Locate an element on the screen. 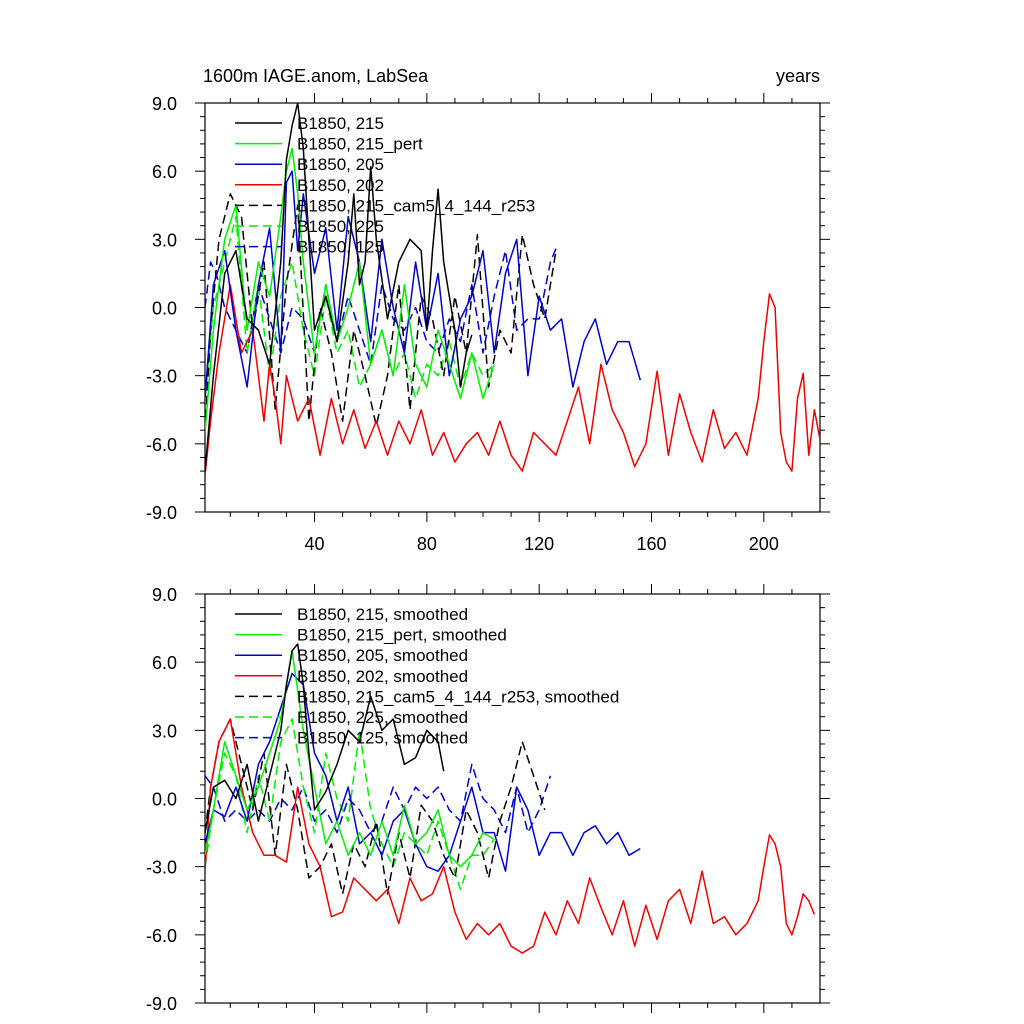 Image resolution: width=1024 pixels, height=1024 pixels. legend-label: B1850, 215_cam5_4_144_r253, smoothed is located at coordinates (458, 696).